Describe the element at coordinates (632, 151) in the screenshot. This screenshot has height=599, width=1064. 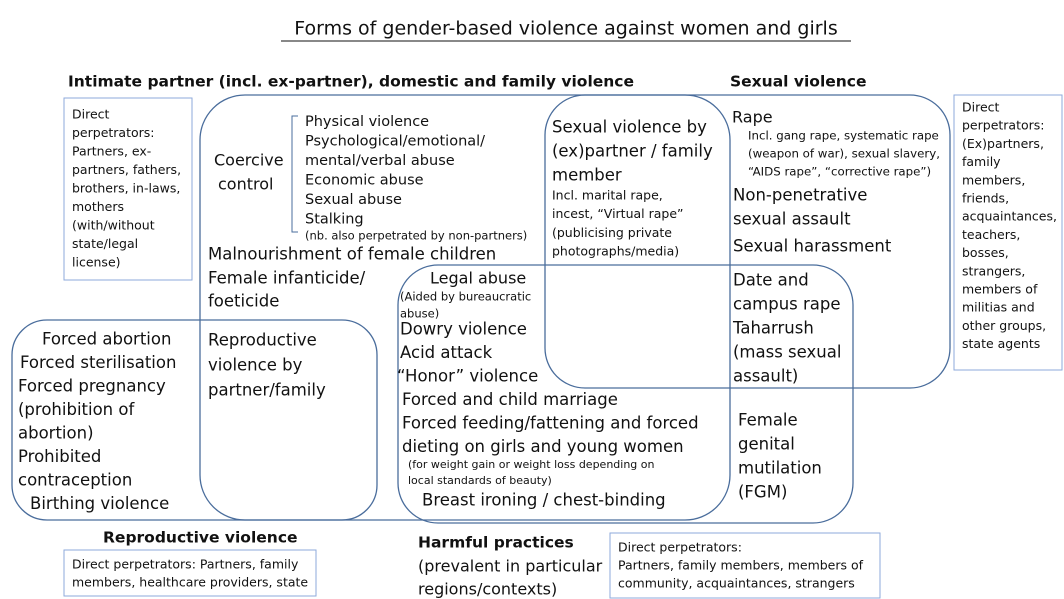
I see `item: (ex)partner / family` at that location.